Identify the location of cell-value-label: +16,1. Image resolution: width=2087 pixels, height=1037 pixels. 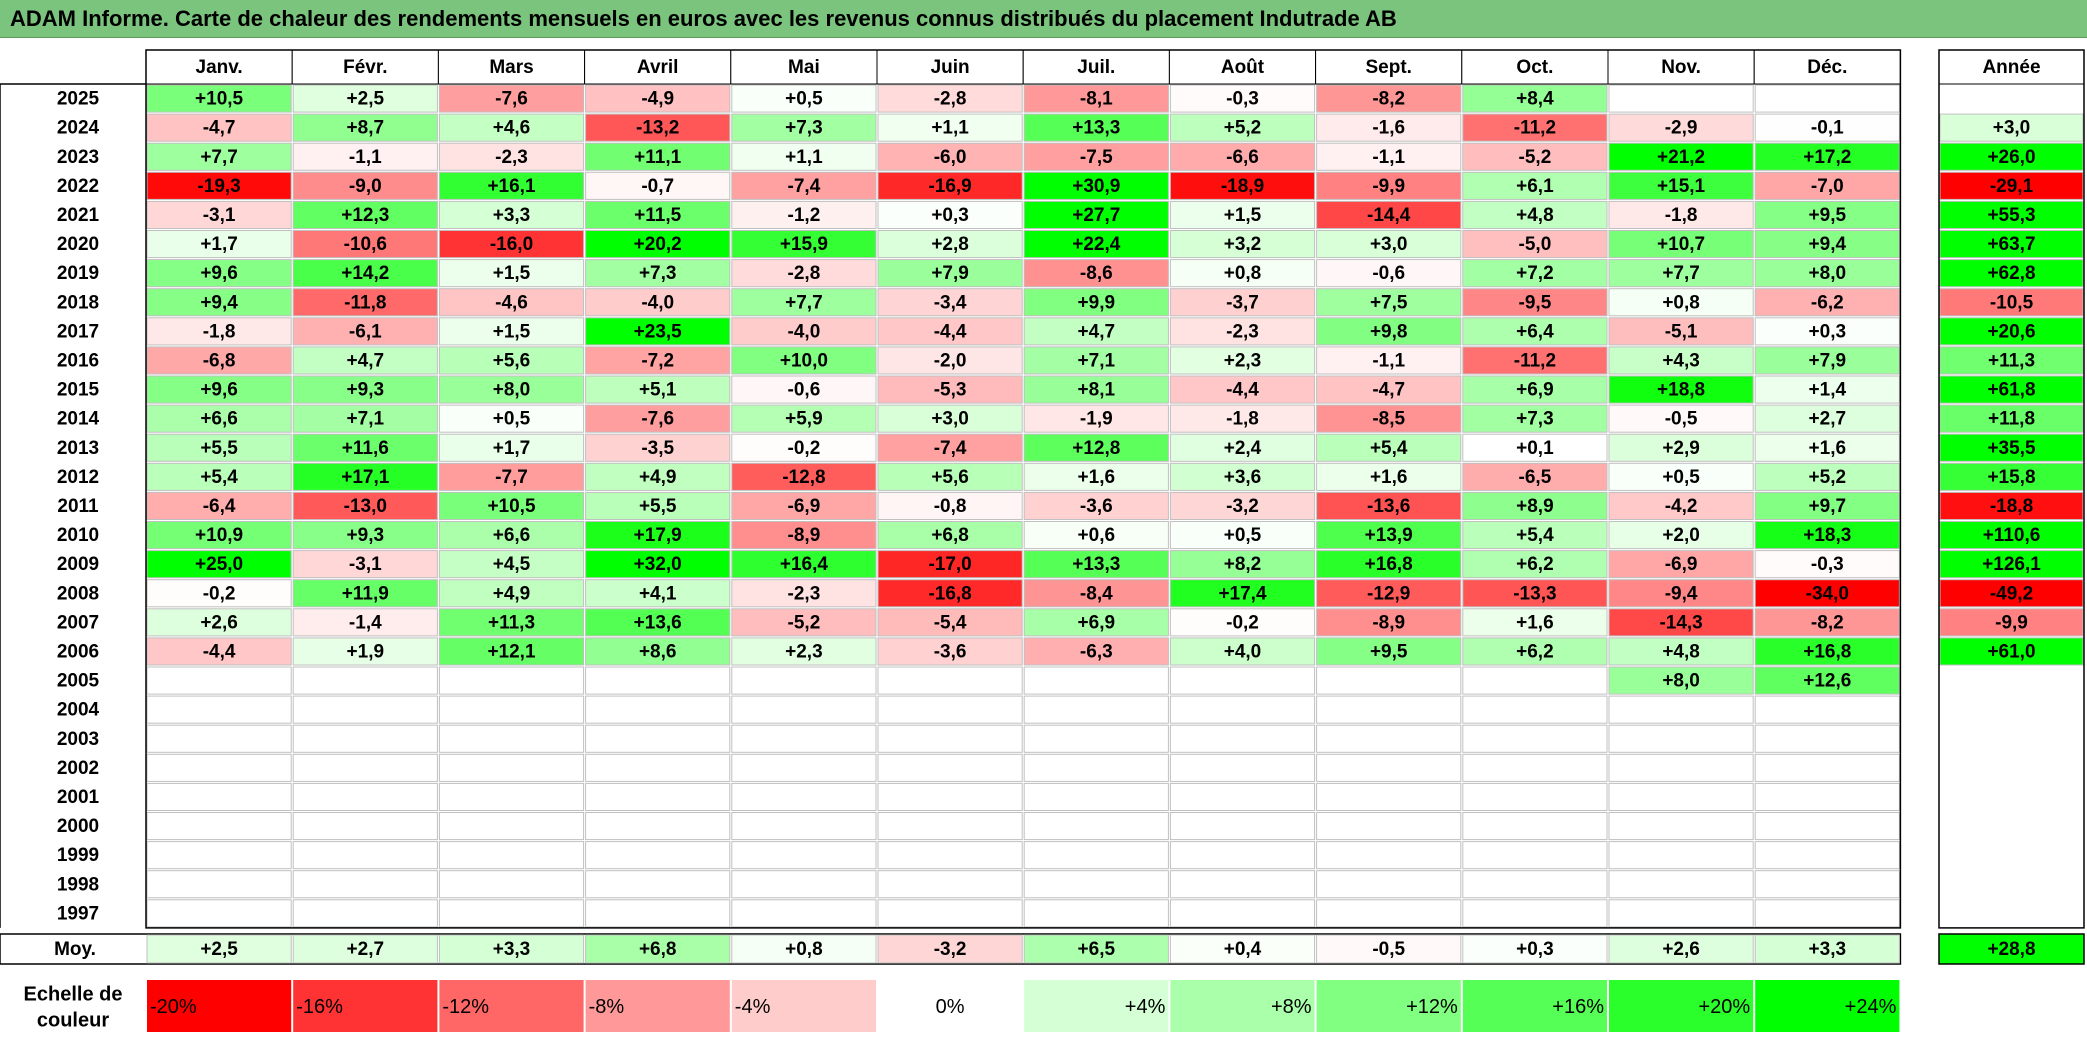
(511, 186).